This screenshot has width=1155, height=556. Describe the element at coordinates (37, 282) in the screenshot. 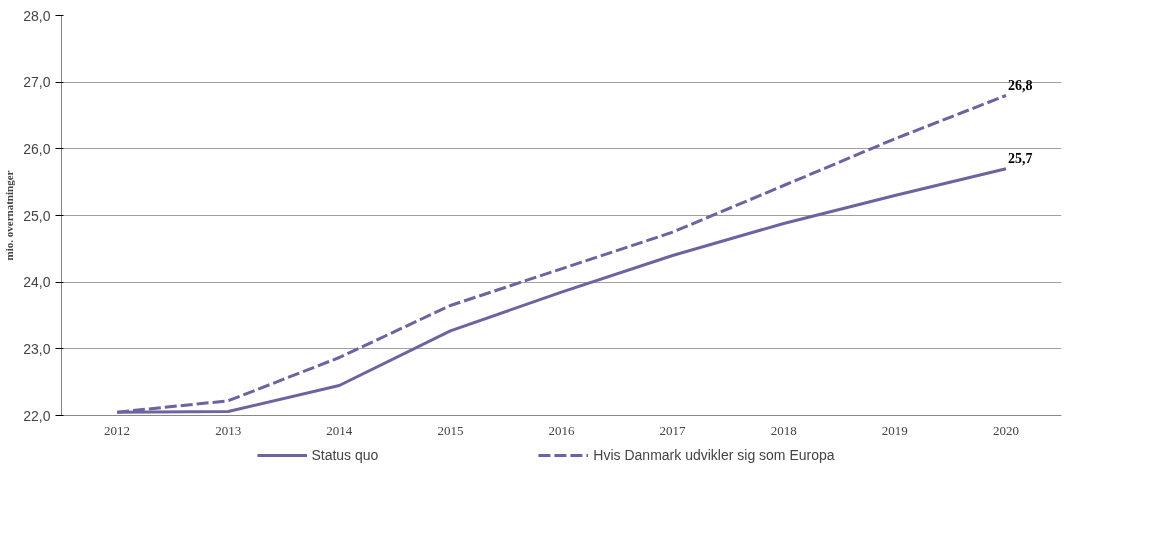

I see `y-tick-label: 24,0` at that location.